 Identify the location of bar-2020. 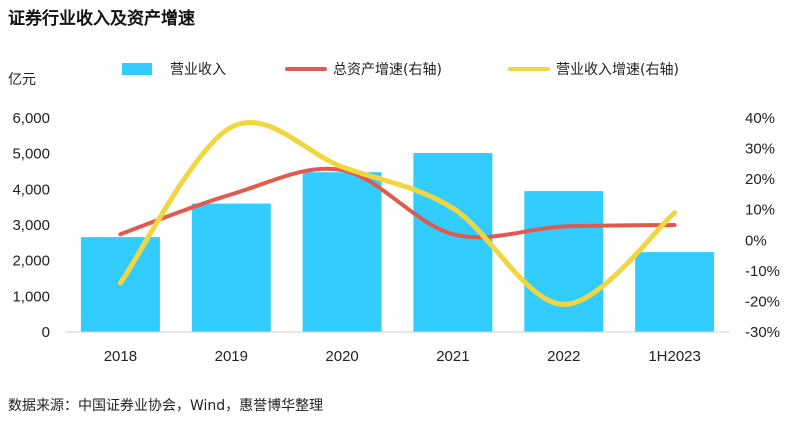
(342, 252).